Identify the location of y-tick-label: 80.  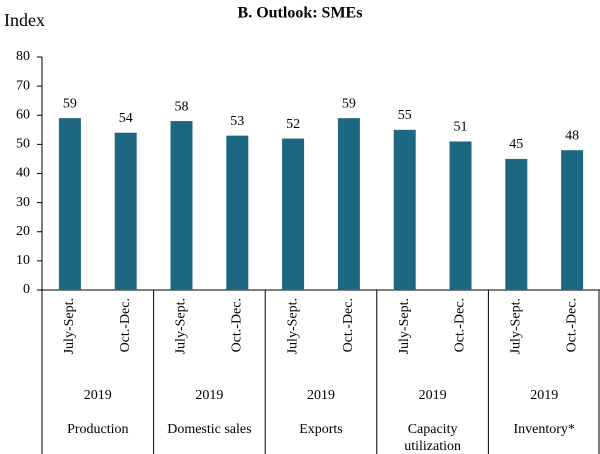
(23, 56).